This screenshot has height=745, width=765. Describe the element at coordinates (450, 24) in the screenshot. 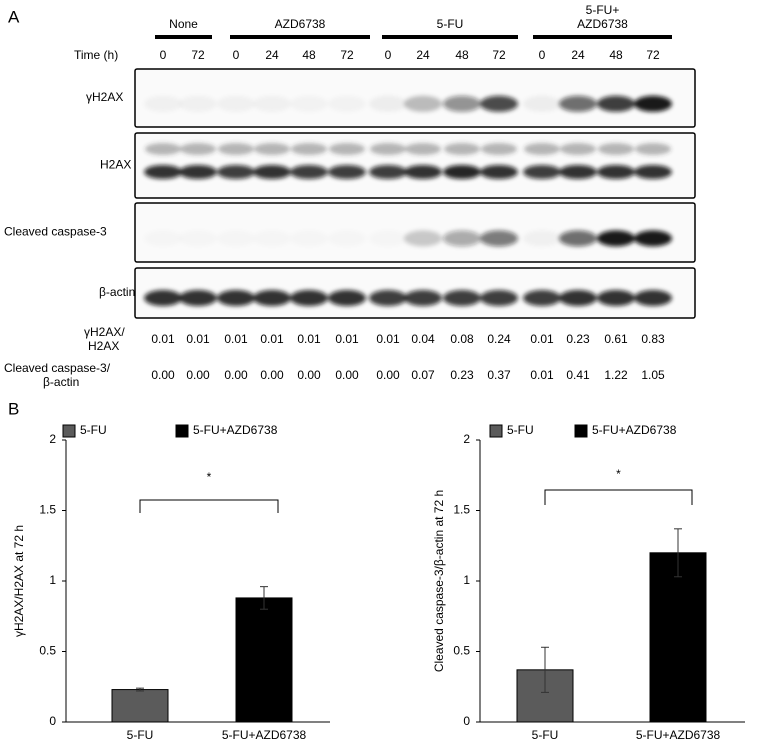

I see `group-label: 5-FU` at that location.